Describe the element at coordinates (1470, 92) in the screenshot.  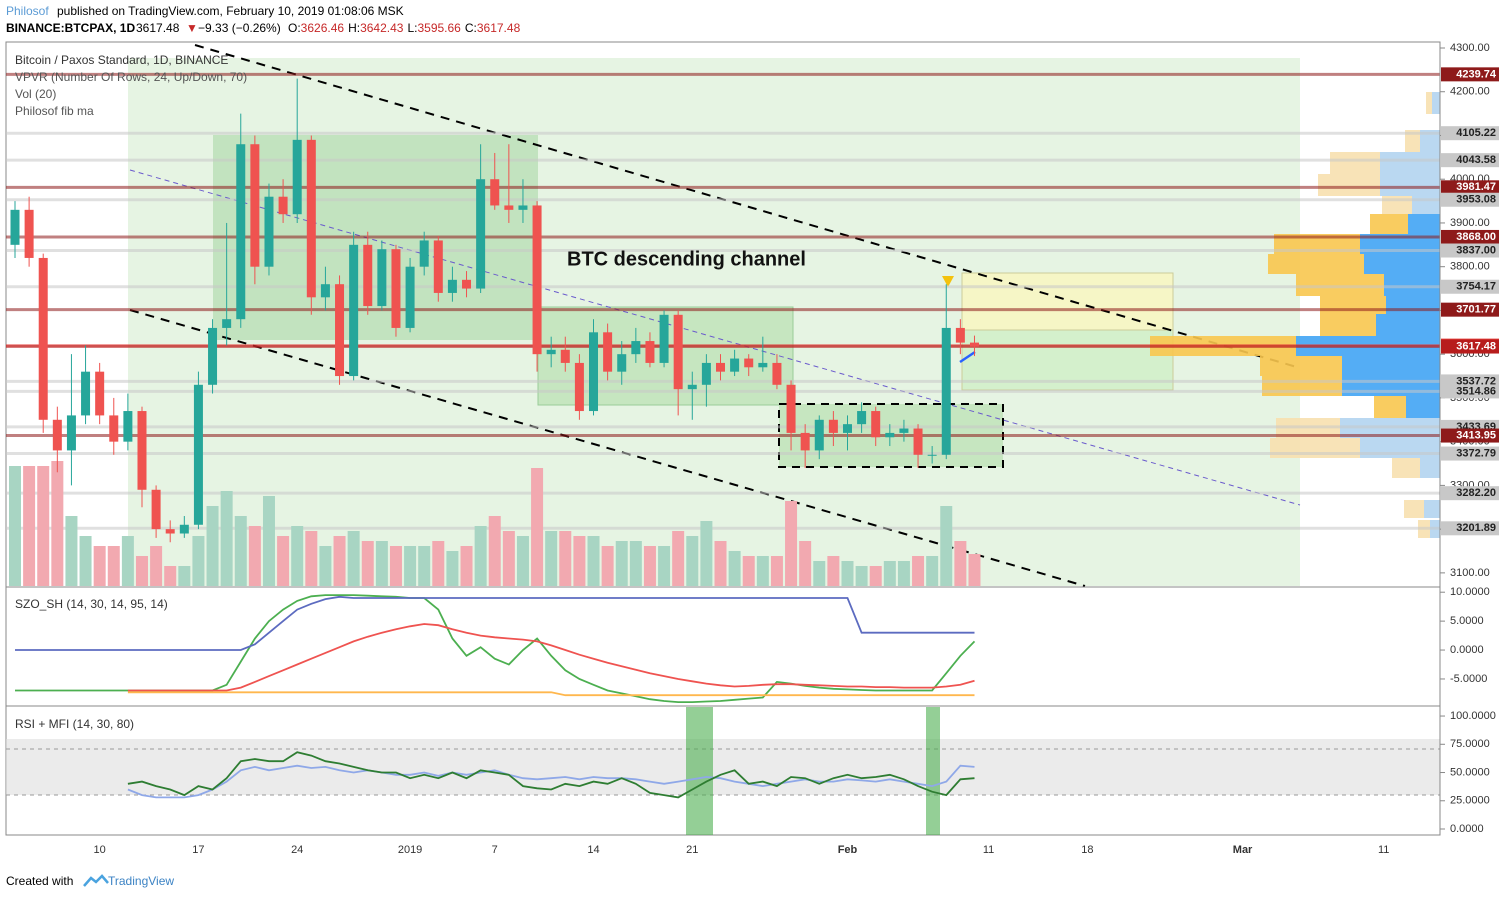
I see `y-tick-label: 4200.00` at that location.